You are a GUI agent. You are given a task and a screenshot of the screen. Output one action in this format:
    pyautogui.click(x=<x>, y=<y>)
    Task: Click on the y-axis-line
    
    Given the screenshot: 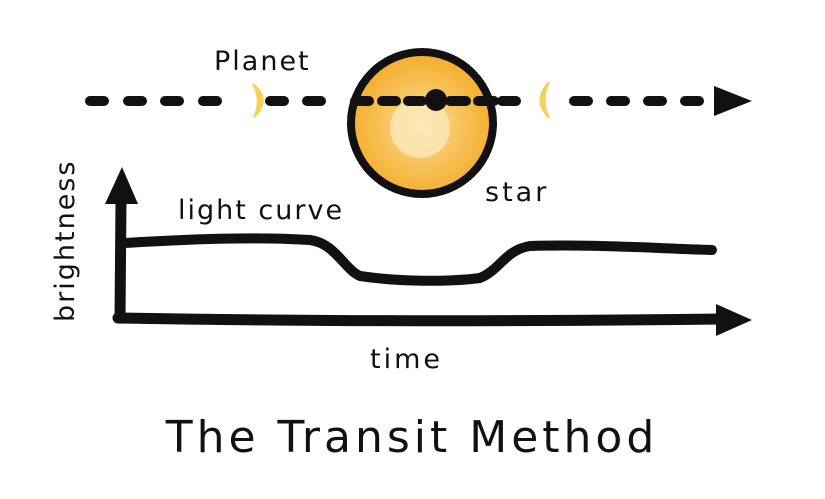 What is the action you would take?
    pyautogui.click(x=120, y=259)
    